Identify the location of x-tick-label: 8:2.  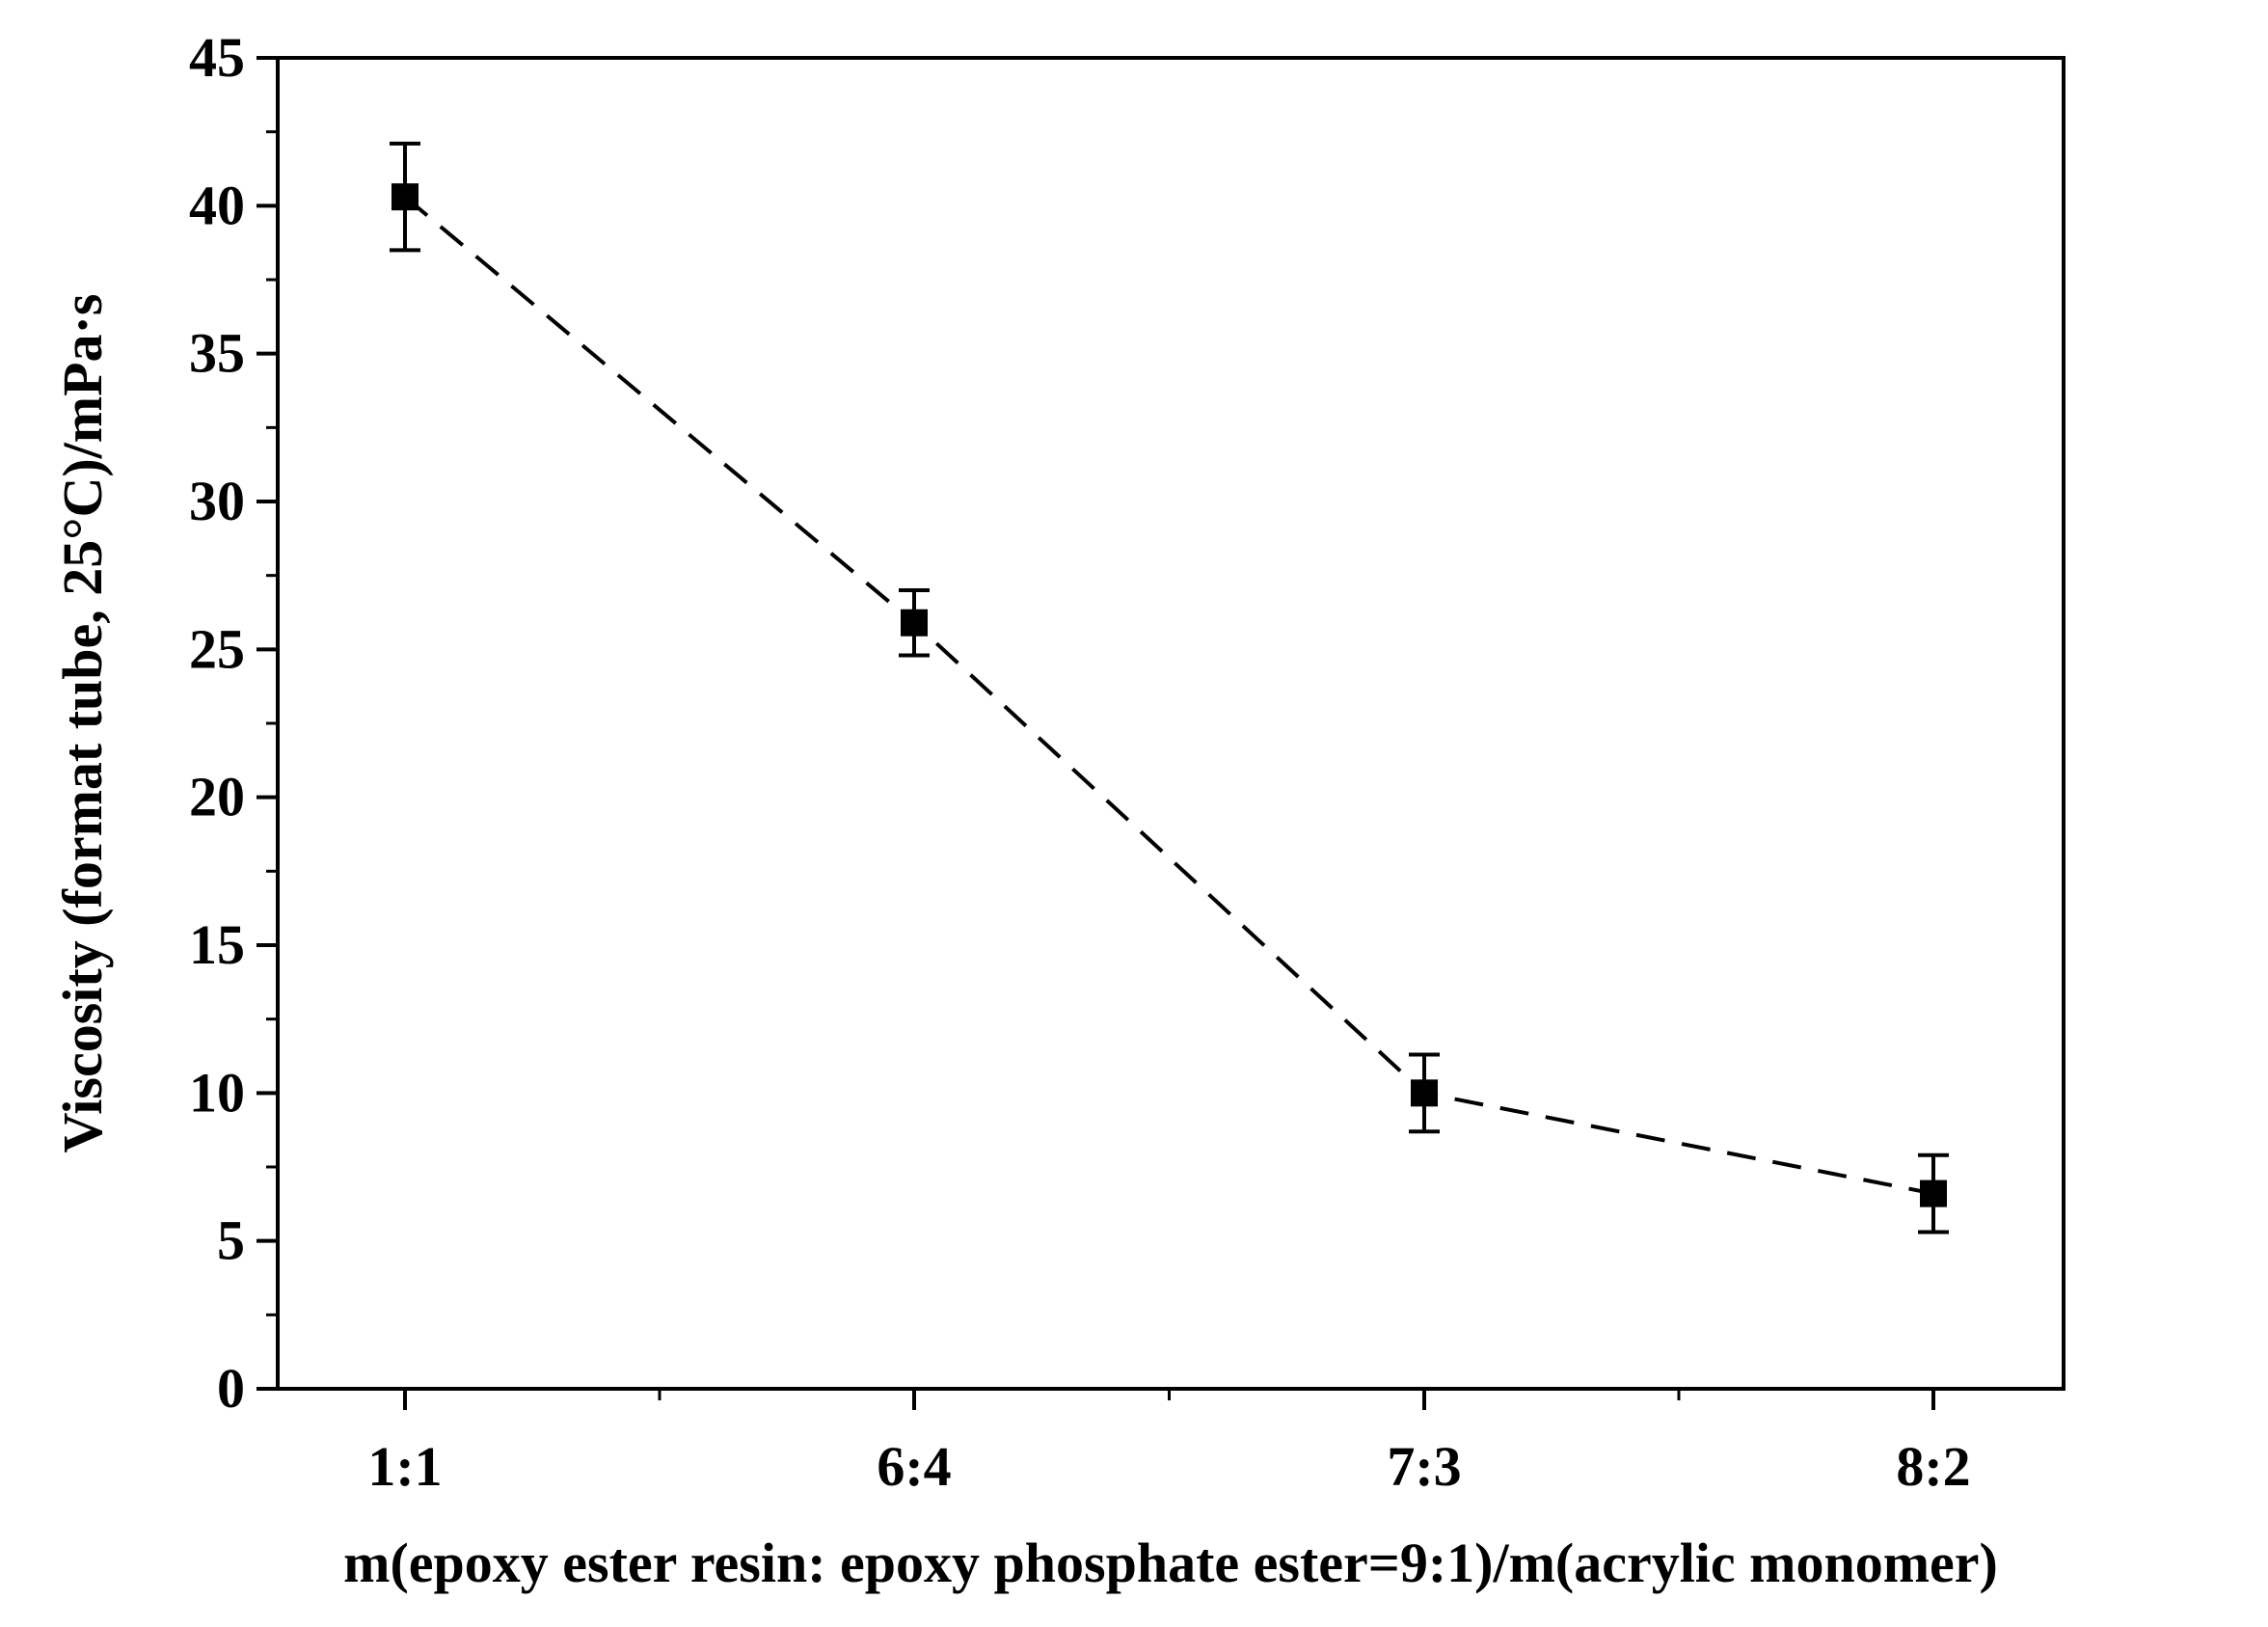
(1933, 1466).